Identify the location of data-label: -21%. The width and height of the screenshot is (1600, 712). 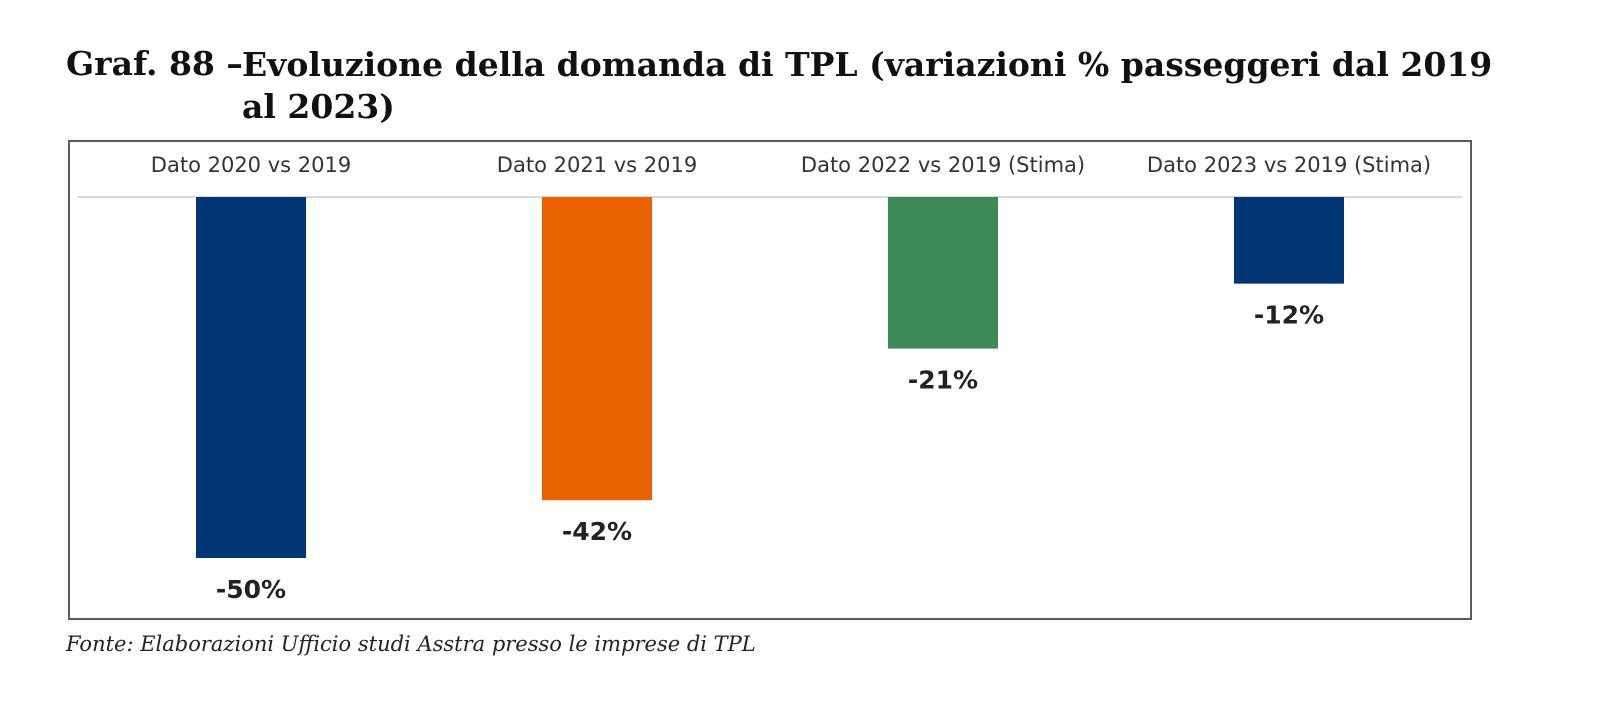
(943, 380).